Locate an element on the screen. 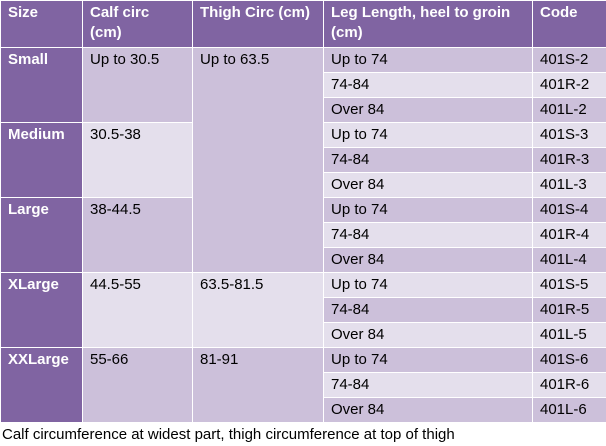 This screenshot has height=446, width=606. code-cell: 401S-2 is located at coordinates (569, 60).